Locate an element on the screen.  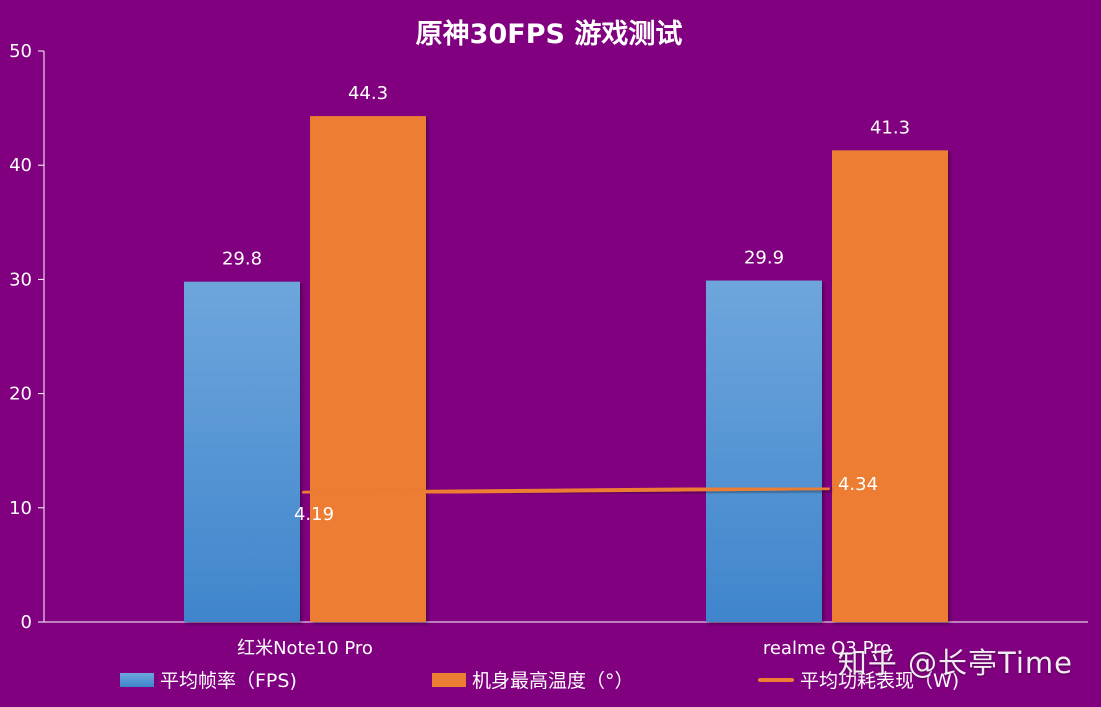
legend-item-power: 平均功耗表现（W) is located at coordinates (858, 679).